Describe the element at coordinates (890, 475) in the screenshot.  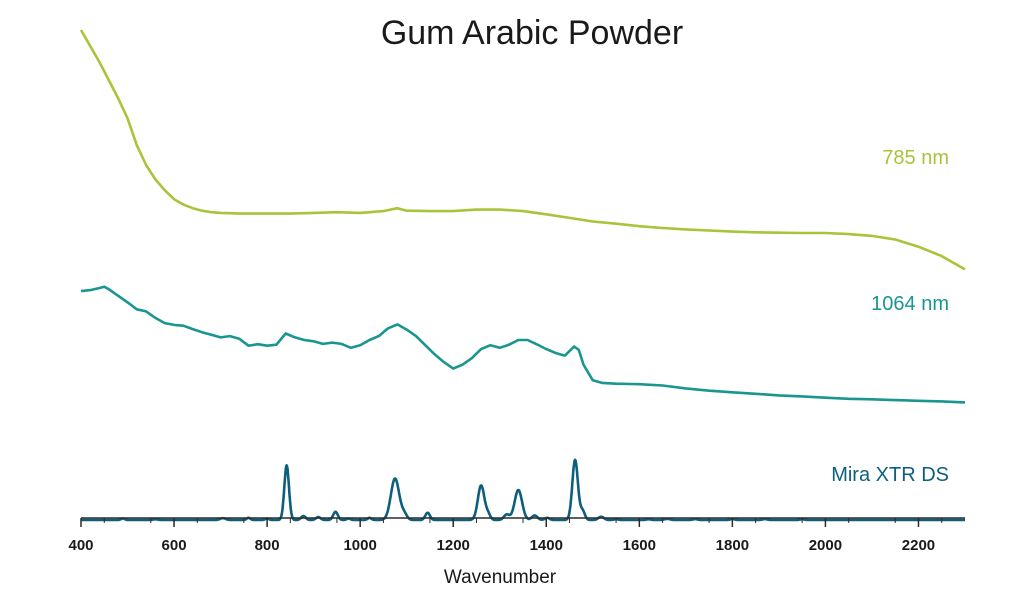
I see `series-label-mira-xtr-ds: Mira XTR DS` at that location.